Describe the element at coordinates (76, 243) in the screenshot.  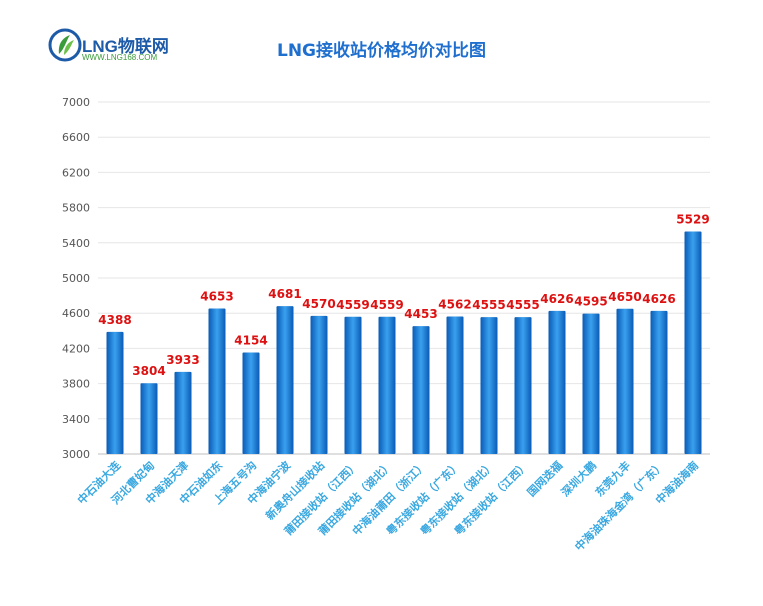
I see `y-tick-label: 5400` at that location.